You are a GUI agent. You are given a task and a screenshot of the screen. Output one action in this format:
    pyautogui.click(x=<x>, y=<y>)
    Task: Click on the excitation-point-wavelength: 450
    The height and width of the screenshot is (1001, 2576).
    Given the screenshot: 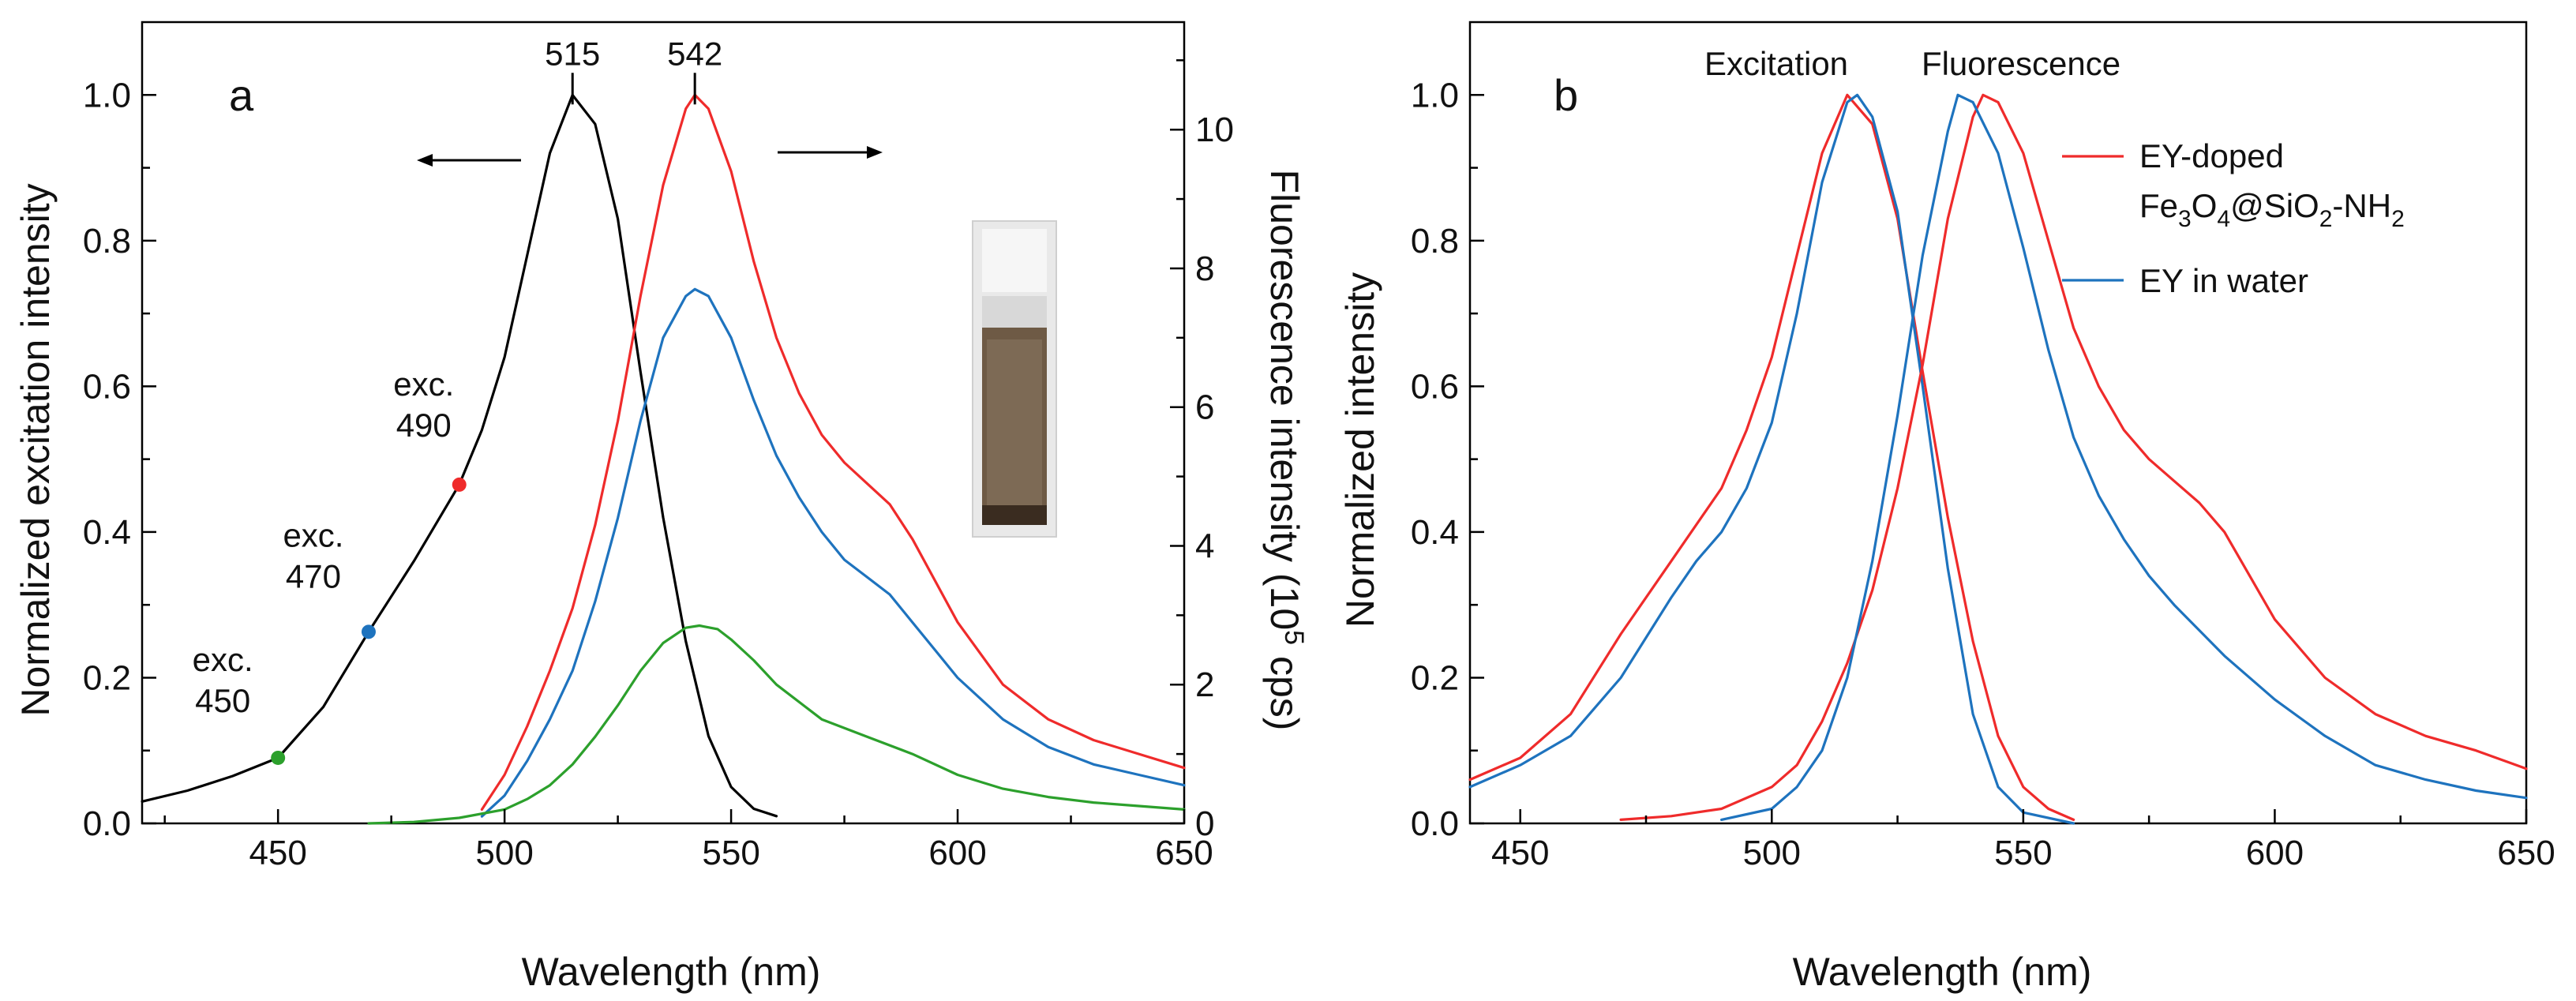 What is the action you would take?
    pyautogui.click(x=223, y=700)
    